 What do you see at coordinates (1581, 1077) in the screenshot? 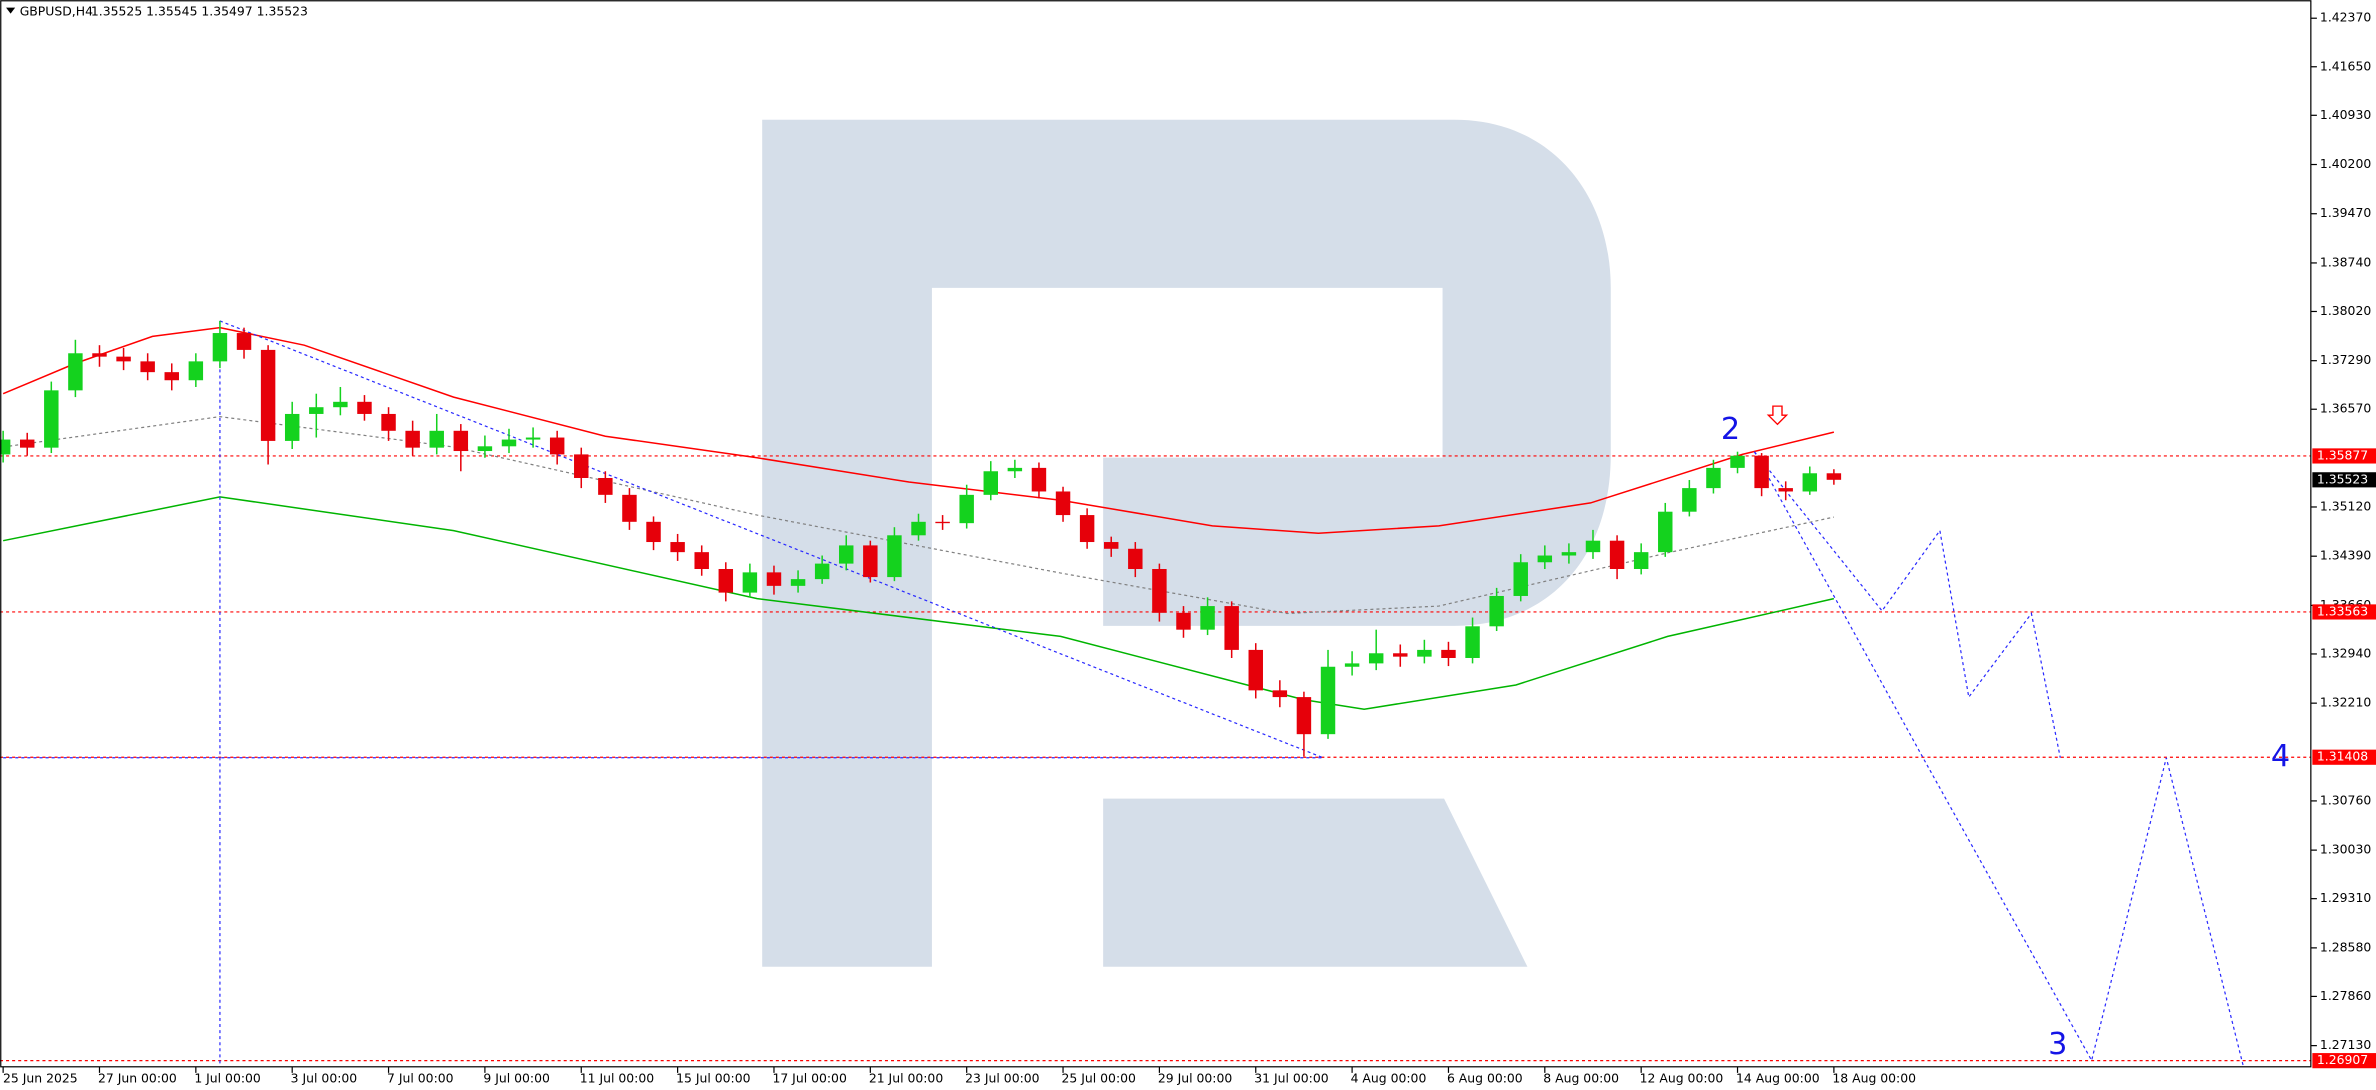
I see `x-tick-label: 8 Aug 00:00` at bounding box center [1581, 1077].